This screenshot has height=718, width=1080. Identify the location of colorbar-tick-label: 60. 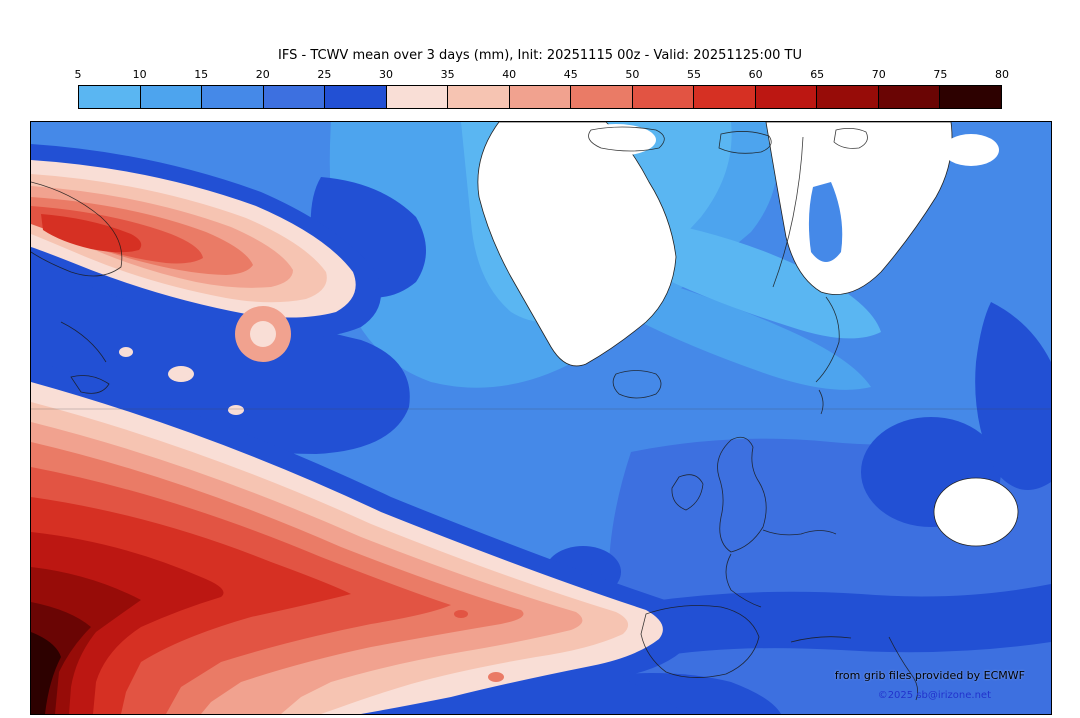
(755, 74).